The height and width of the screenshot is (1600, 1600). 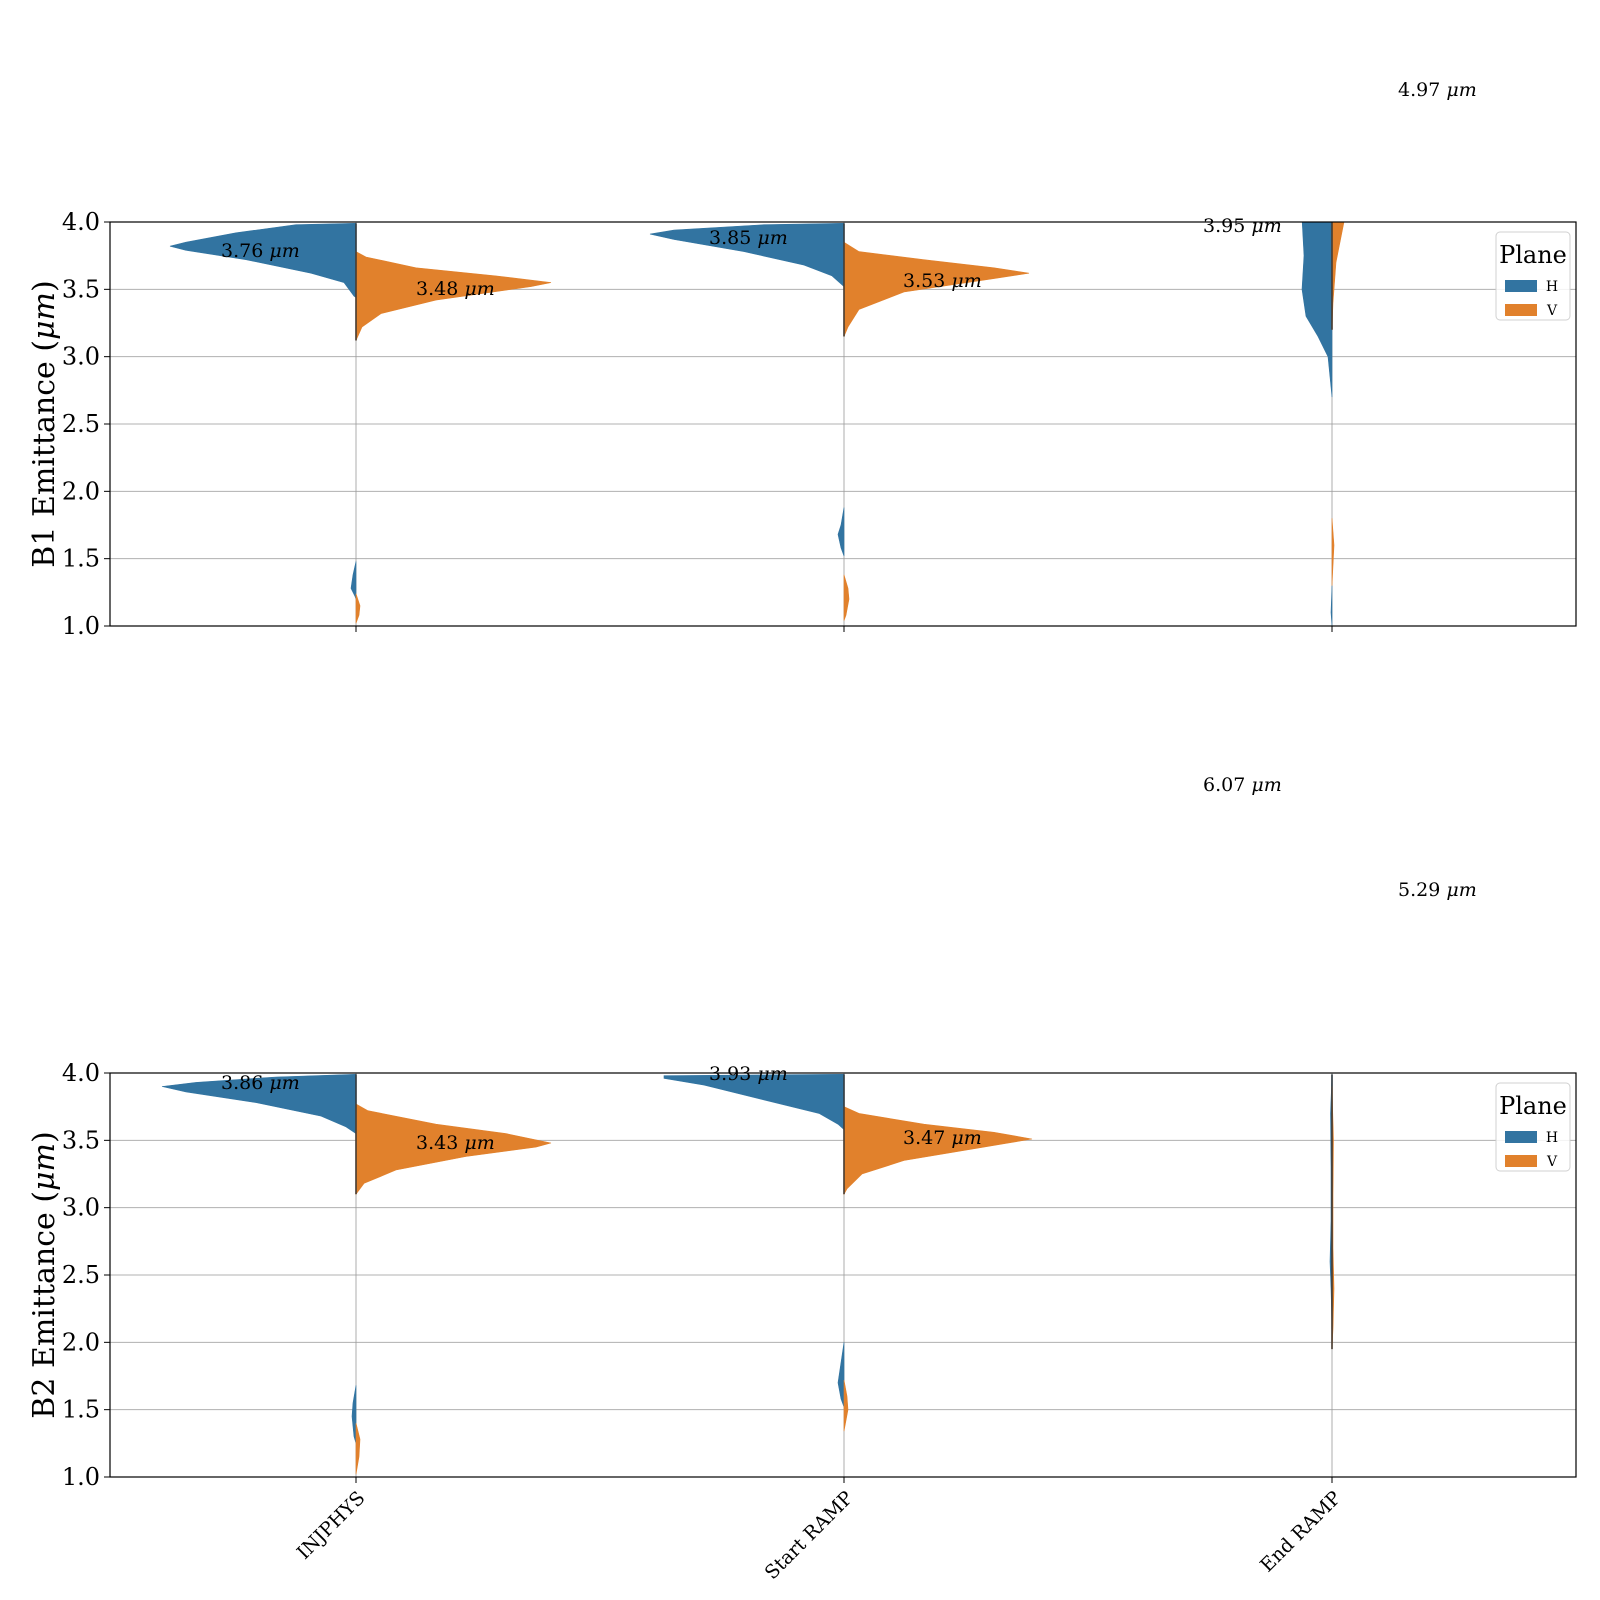 What do you see at coordinates (748, 1074) in the screenshot?
I see `median-annotation: 3.93 μm` at bounding box center [748, 1074].